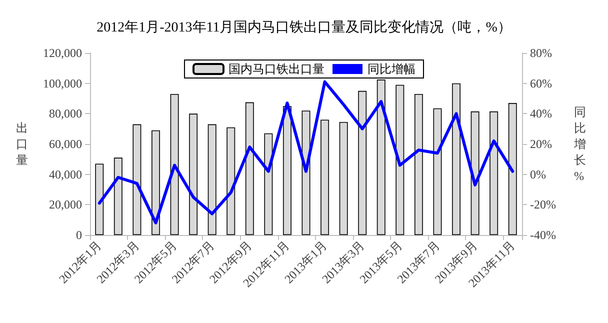  Describe the element at coordinates (392, 69) in the screenshot. I see `legend-label: 同比增幅` at that location.